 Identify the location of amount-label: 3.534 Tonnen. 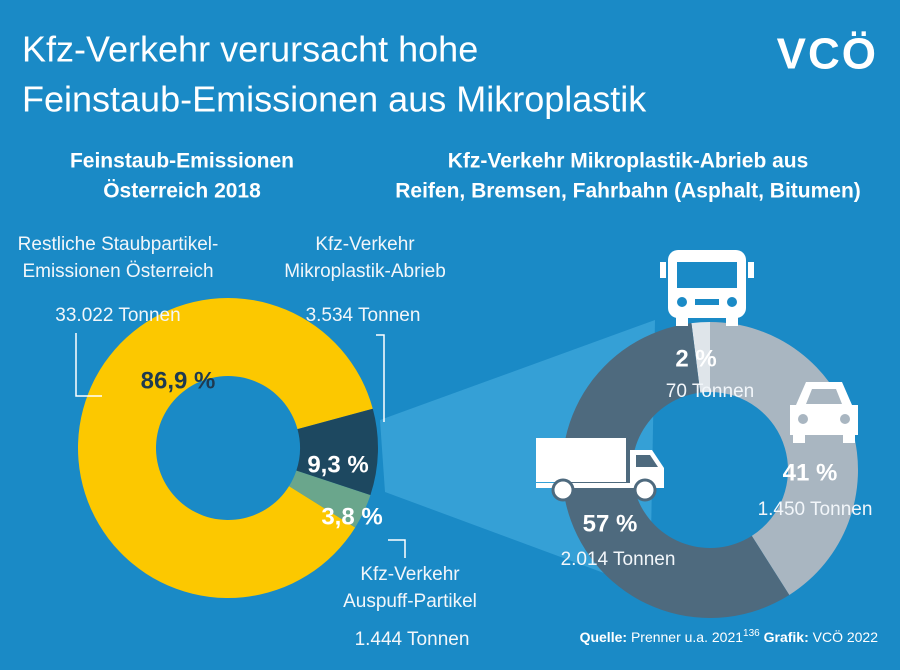
(363, 315).